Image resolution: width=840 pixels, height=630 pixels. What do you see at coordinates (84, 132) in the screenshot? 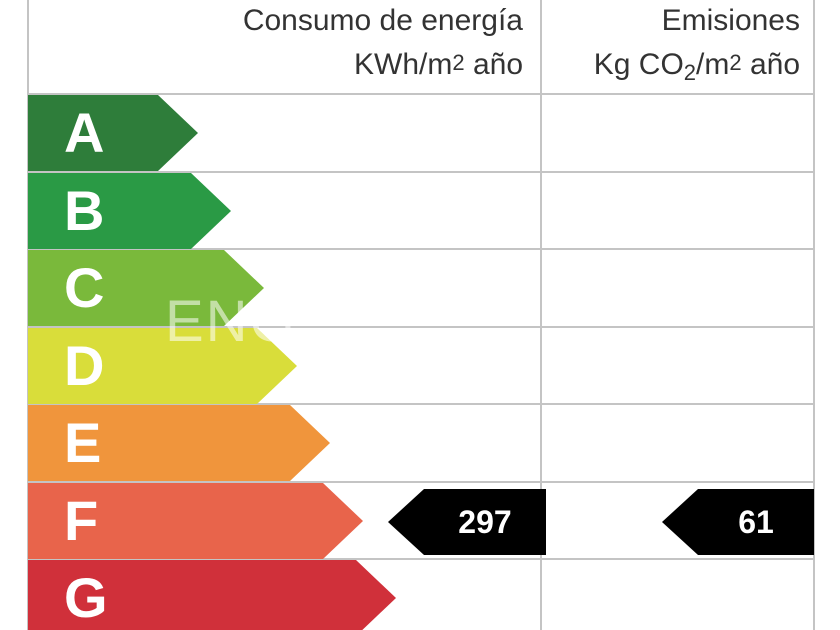
I see `band-letter: A` at bounding box center [84, 132].